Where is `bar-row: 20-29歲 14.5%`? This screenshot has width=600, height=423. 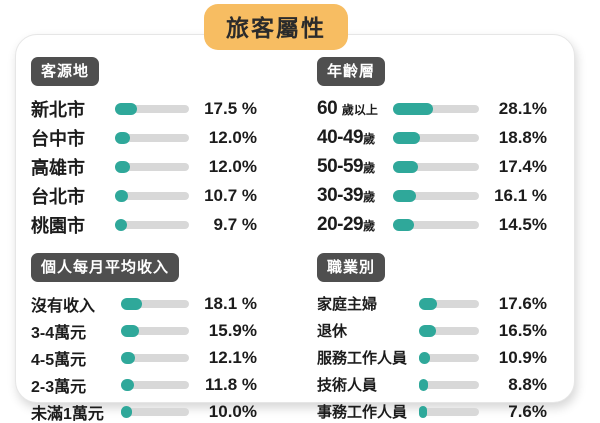 bar-row: 20-29歲 14.5% is located at coordinates (432, 224).